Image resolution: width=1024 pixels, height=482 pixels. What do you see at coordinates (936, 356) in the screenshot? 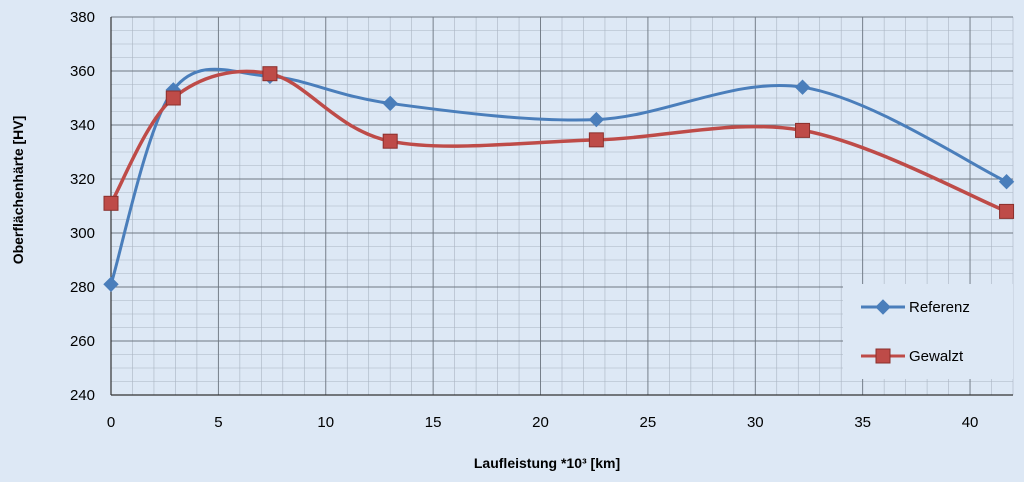
I see `legend-label: Gewalzt` at bounding box center [936, 356].